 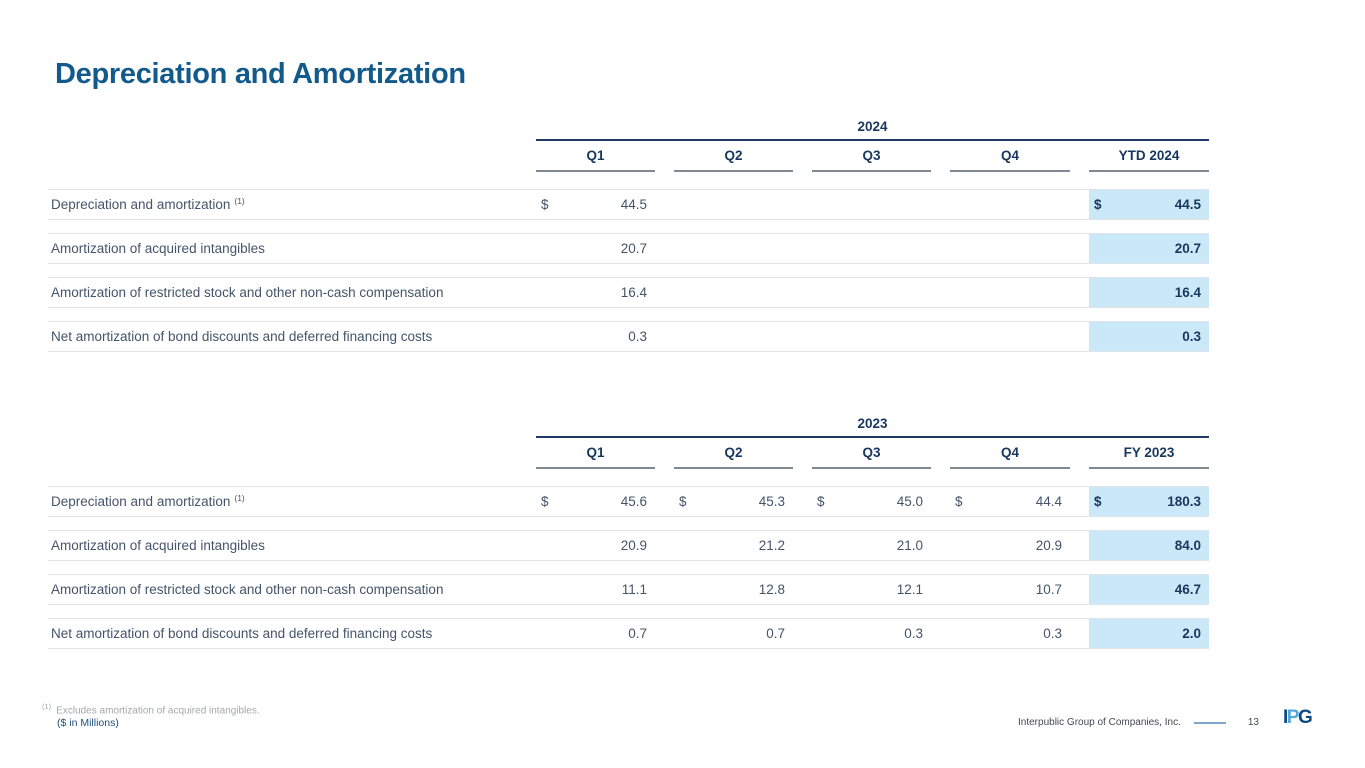 What do you see at coordinates (1010, 545) in the screenshot?
I see `cell-q4: 20.9` at bounding box center [1010, 545].